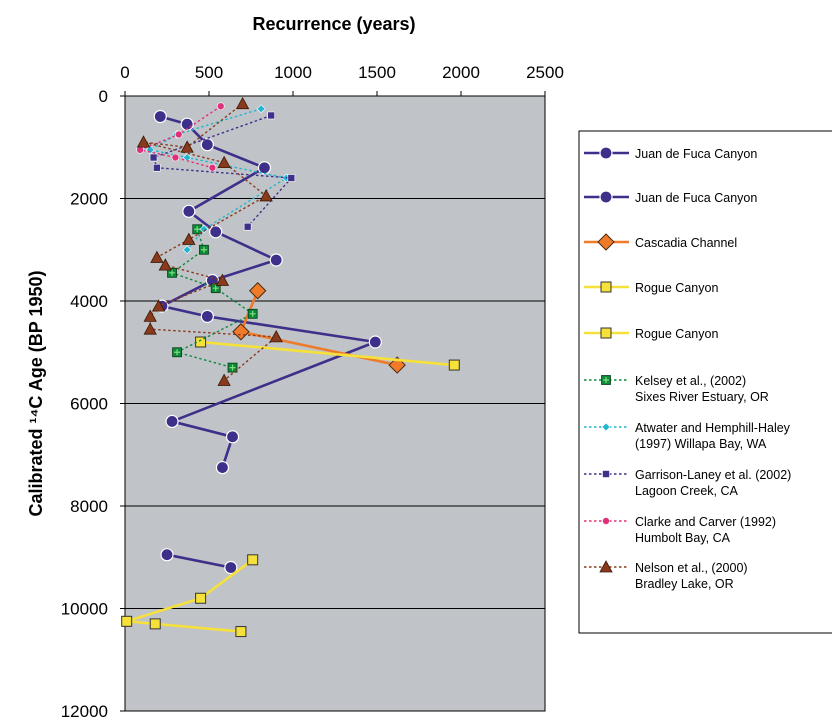  Describe the element at coordinates (545, 72) in the screenshot. I see `x-tick-label: 2500` at that location.